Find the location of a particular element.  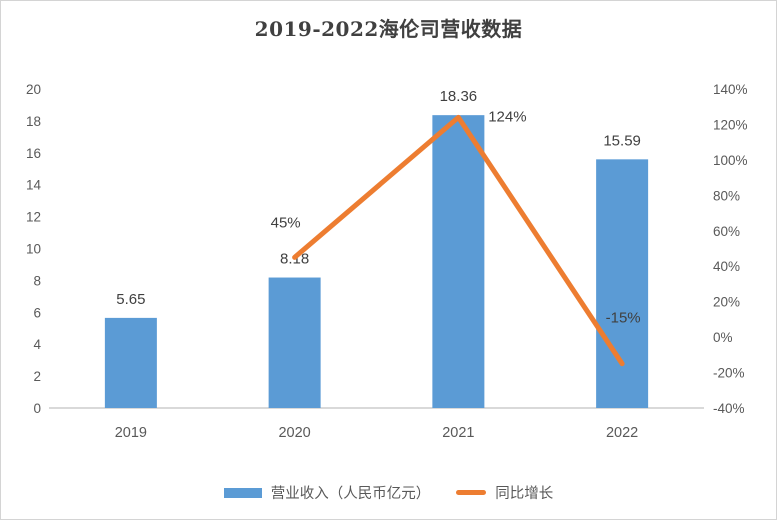

left-axis-tick-10: 20 is located at coordinates (33, 89).